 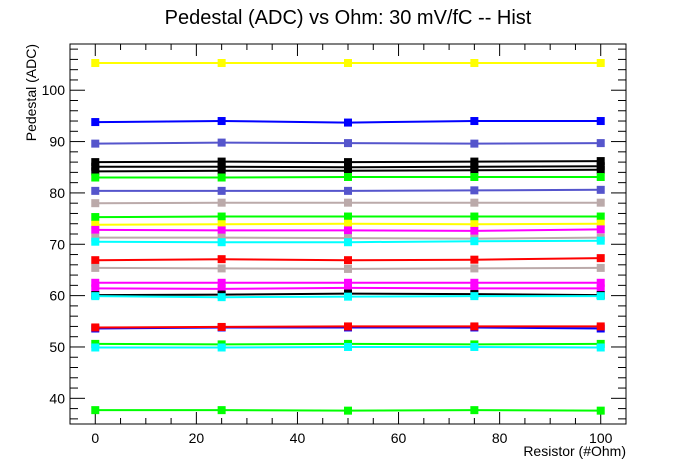 What do you see at coordinates (31, 92) in the screenshot?
I see `y-axis-title: Pedestal (ADC)` at bounding box center [31, 92].